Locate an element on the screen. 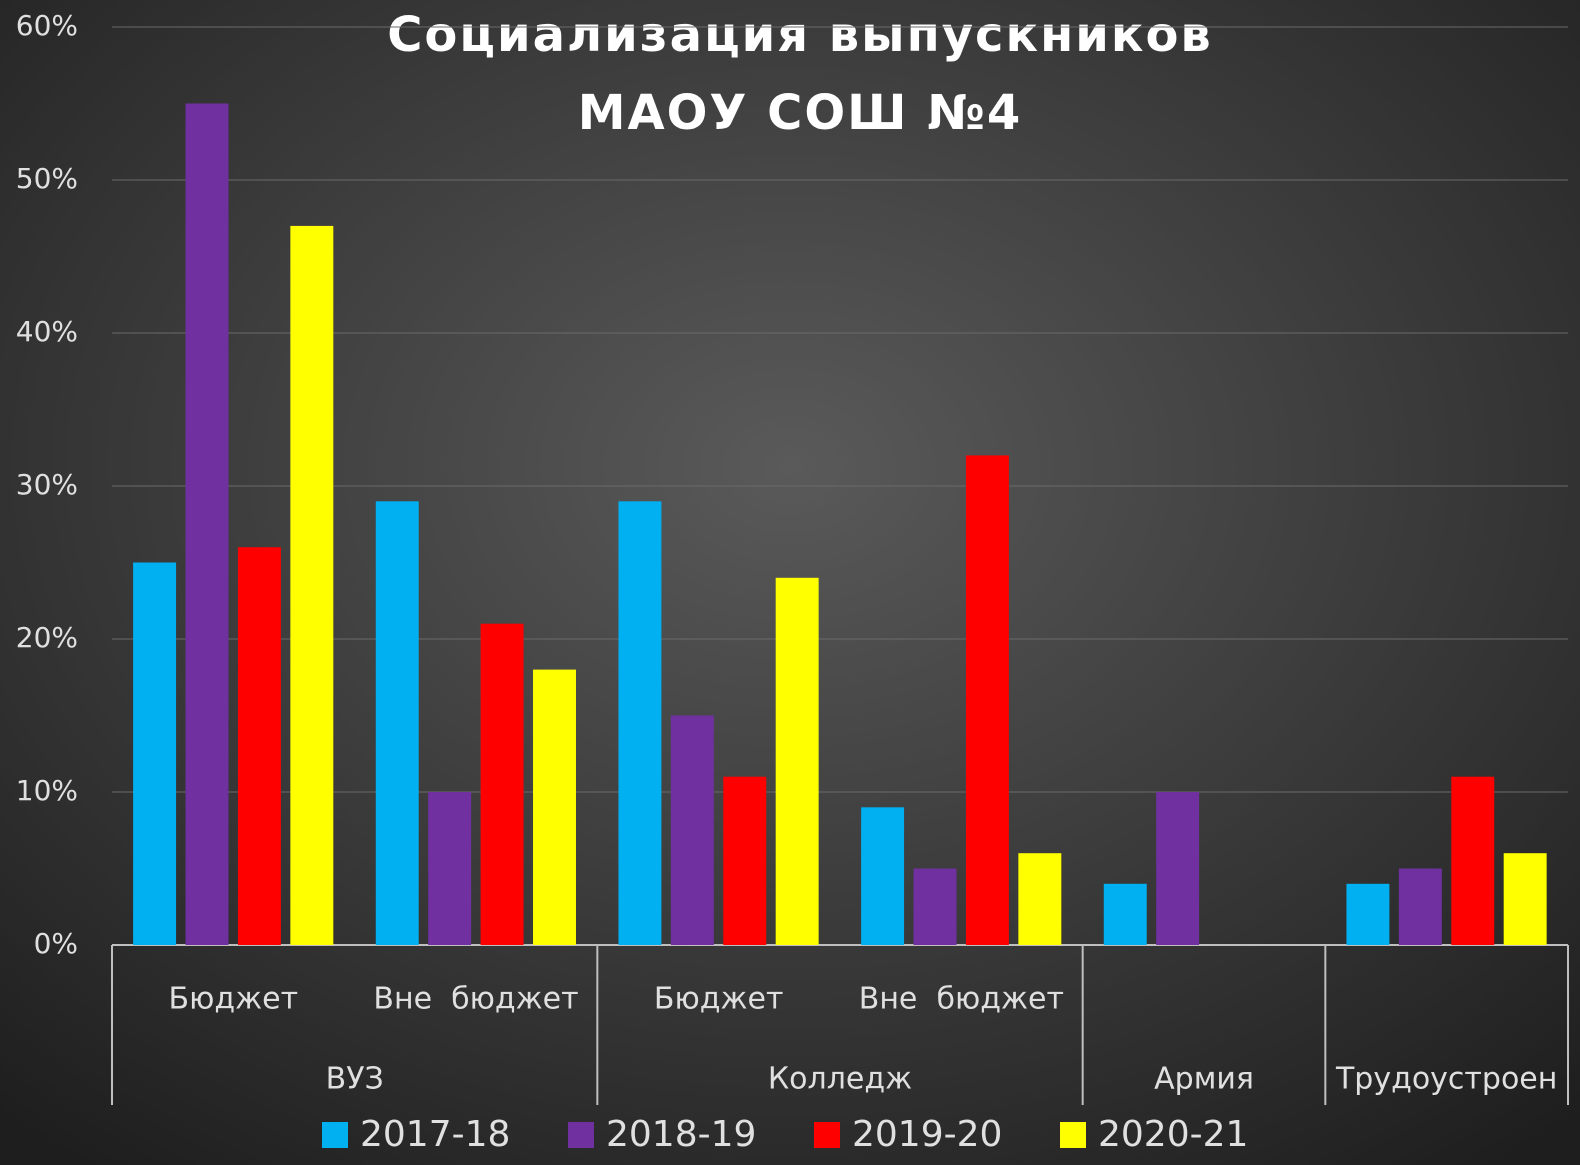 The width and height of the screenshot is (1580, 1165). legend-label: 2017-18 is located at coordinates (435, 1134).